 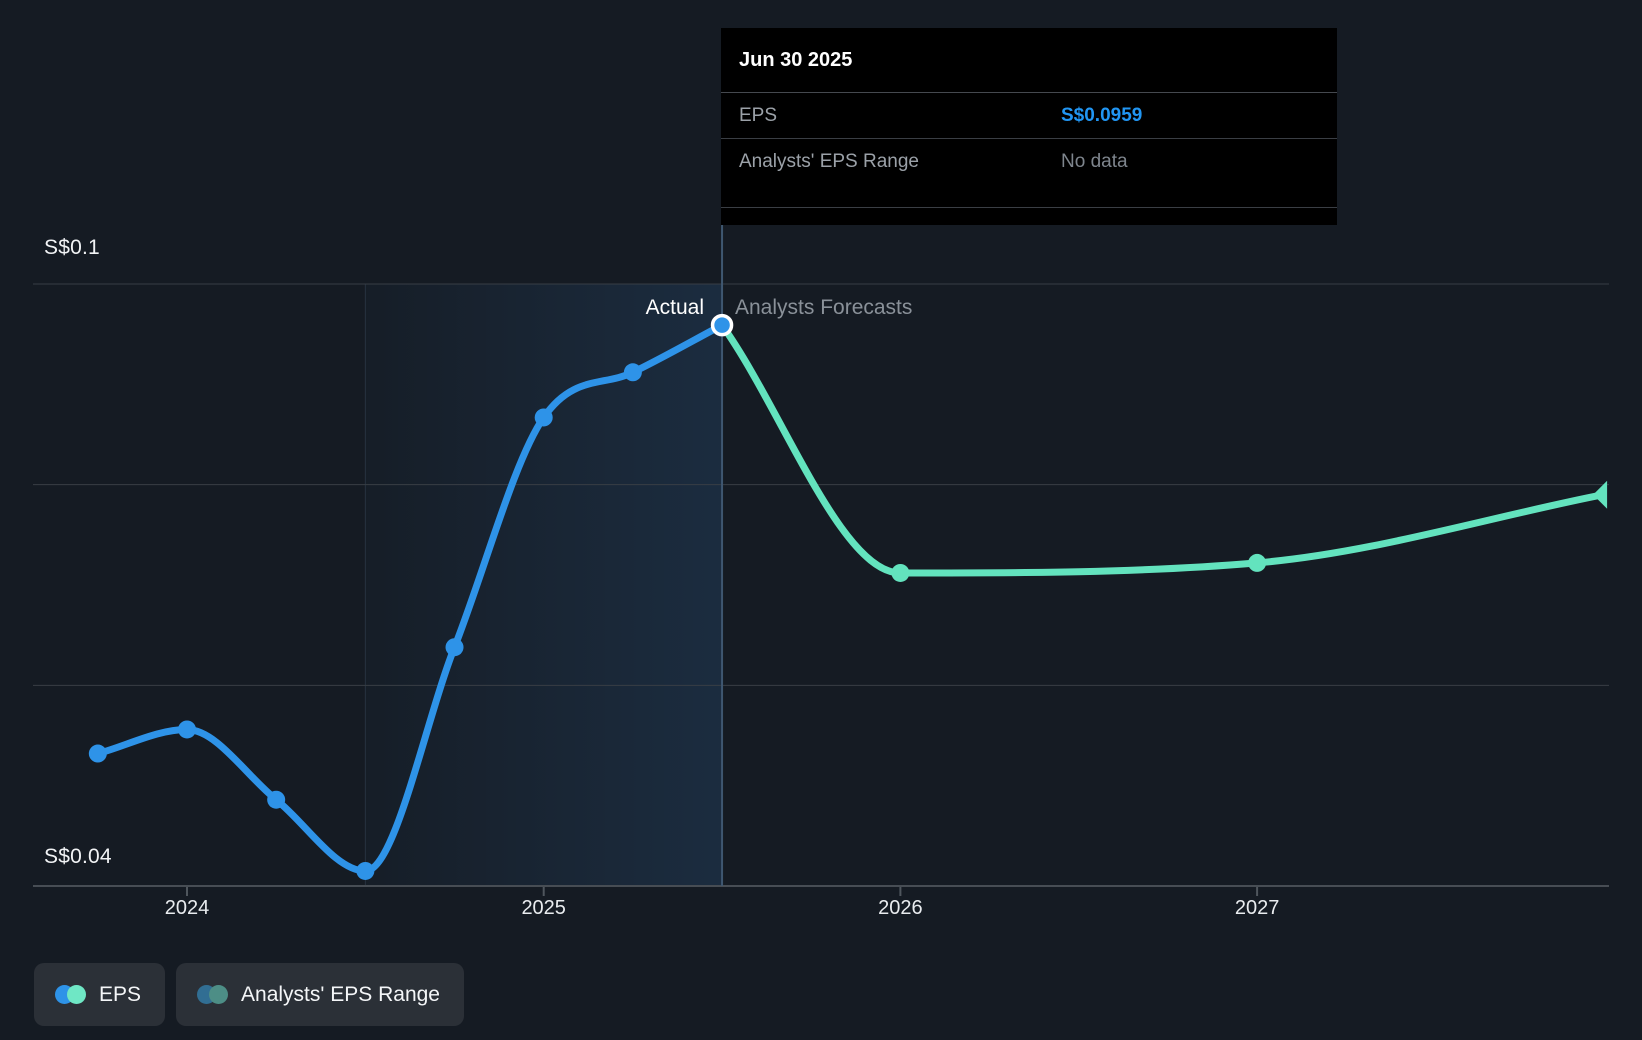 I want to click on legend: EPS Analysts' EPS Range, so click(x=249, y=994).